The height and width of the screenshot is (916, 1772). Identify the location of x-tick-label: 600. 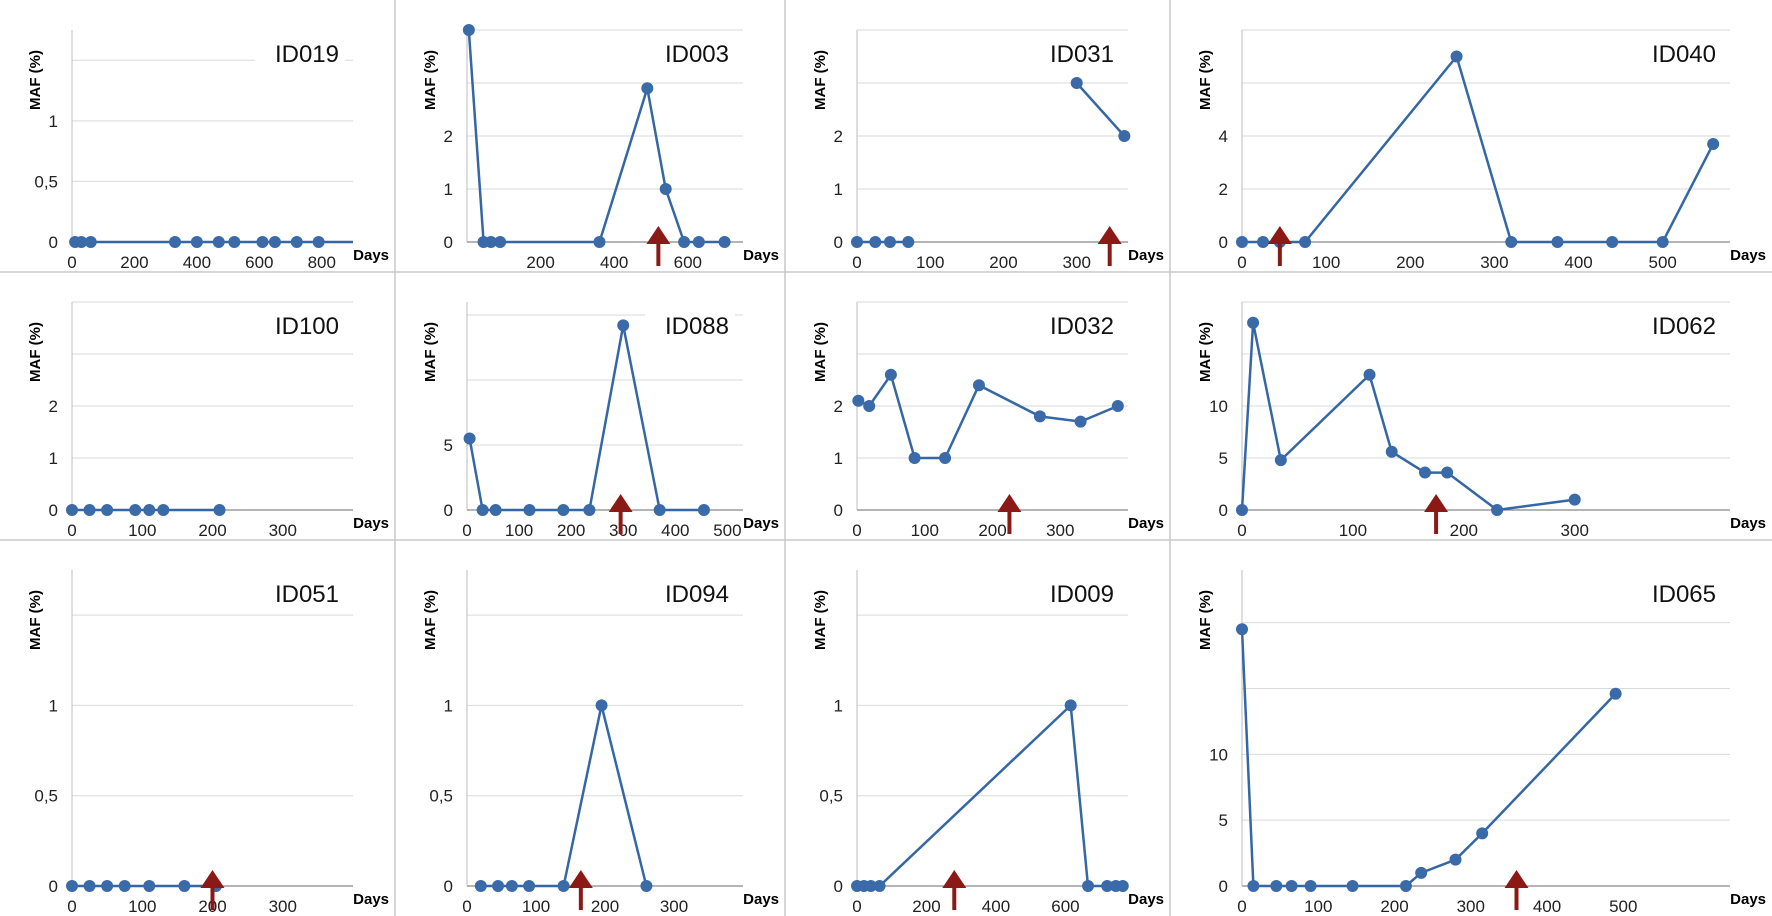
(1065, 906).